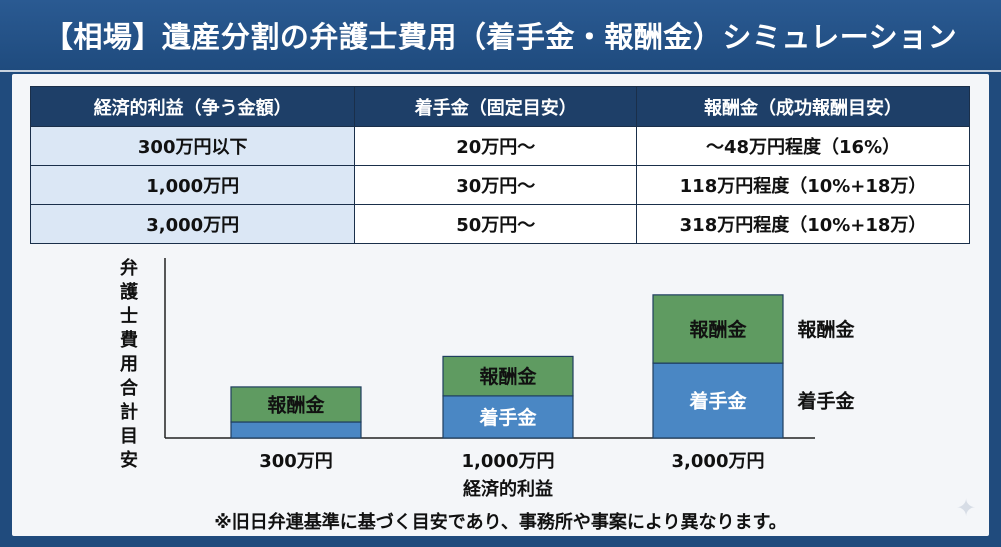 The height and width of the screenshot is (547, 1001). I want to click on header-retainer: 着手金（固定目安）, so click(496, 106).